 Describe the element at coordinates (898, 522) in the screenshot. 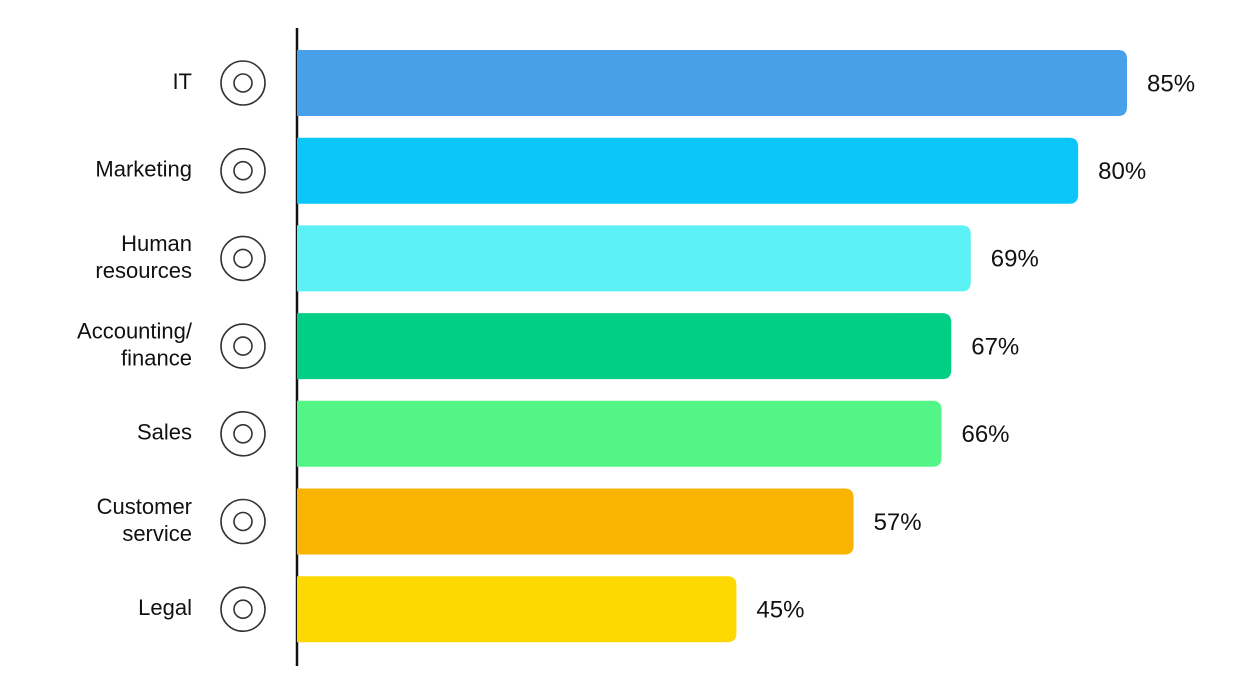

I see `value-label: 57%` at that location.